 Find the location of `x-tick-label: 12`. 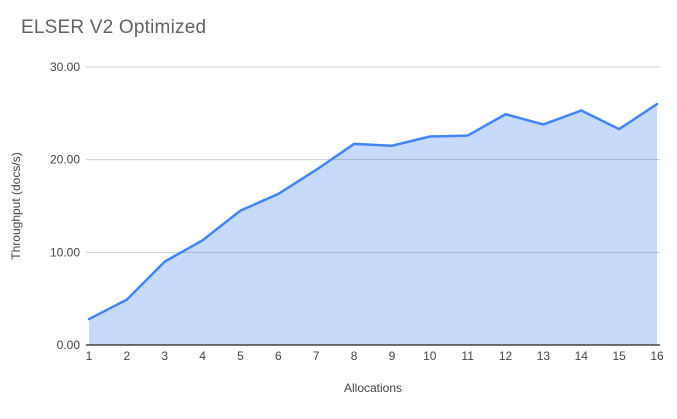

x-tick-label: 12 is located at coordinates (506, 356).